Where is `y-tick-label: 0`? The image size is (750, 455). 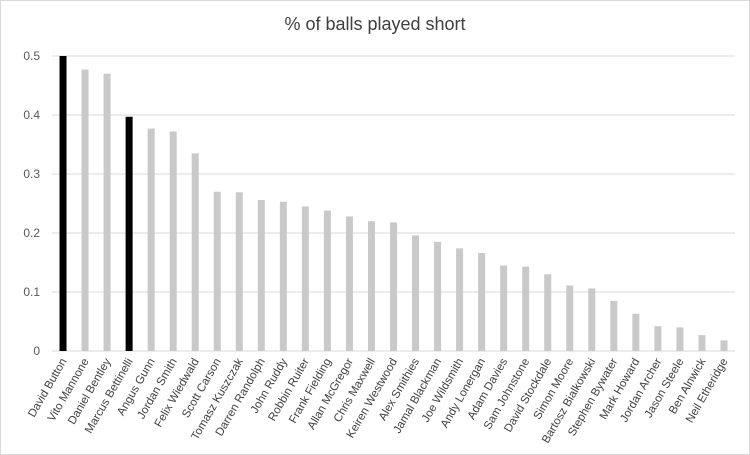 y-tick-label: 0 is located at coordinates (36, 351).